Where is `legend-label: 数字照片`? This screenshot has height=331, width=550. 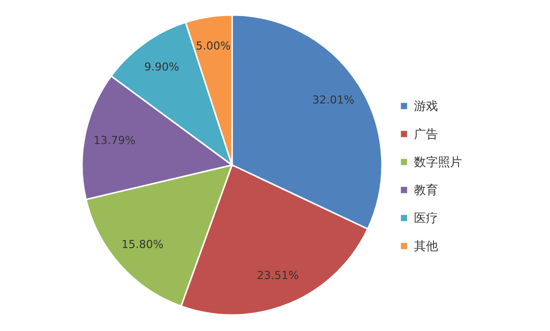 legend-label: 数字照片 is located at coordinates (438, 162).